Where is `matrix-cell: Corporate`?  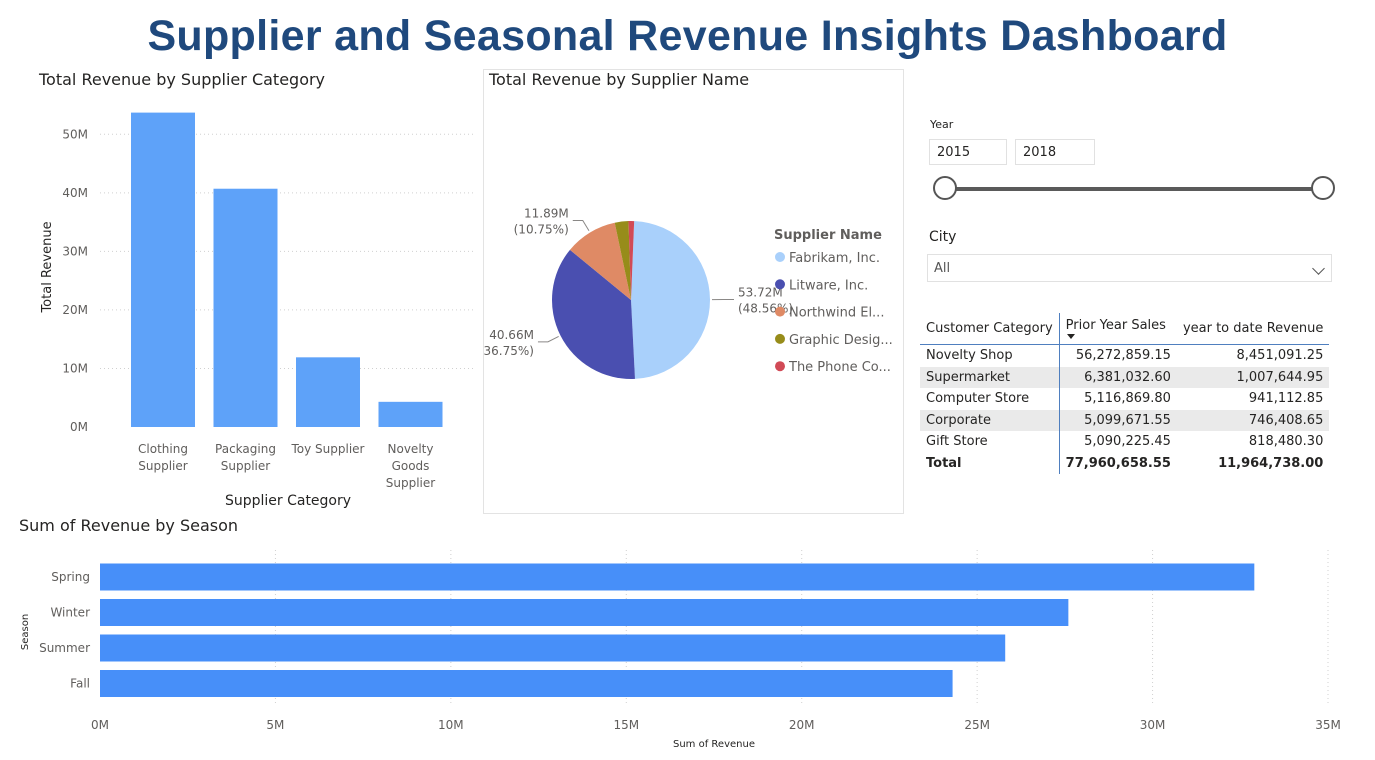
matrix-cell: Corporate is located at coordinates (990, 420).